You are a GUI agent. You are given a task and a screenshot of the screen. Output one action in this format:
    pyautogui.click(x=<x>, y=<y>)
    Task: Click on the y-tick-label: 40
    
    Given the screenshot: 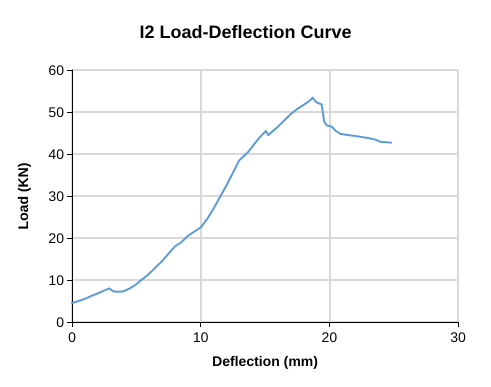 What is the action you would take?
    pyautogui.click(x=56, y=154)
    